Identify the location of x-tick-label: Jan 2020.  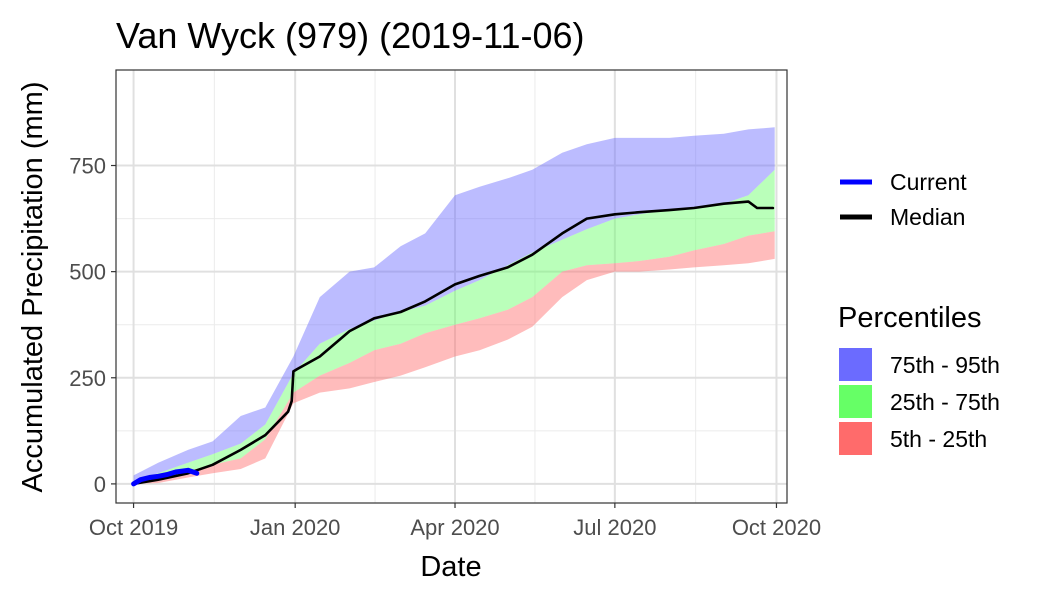
(295, 527).